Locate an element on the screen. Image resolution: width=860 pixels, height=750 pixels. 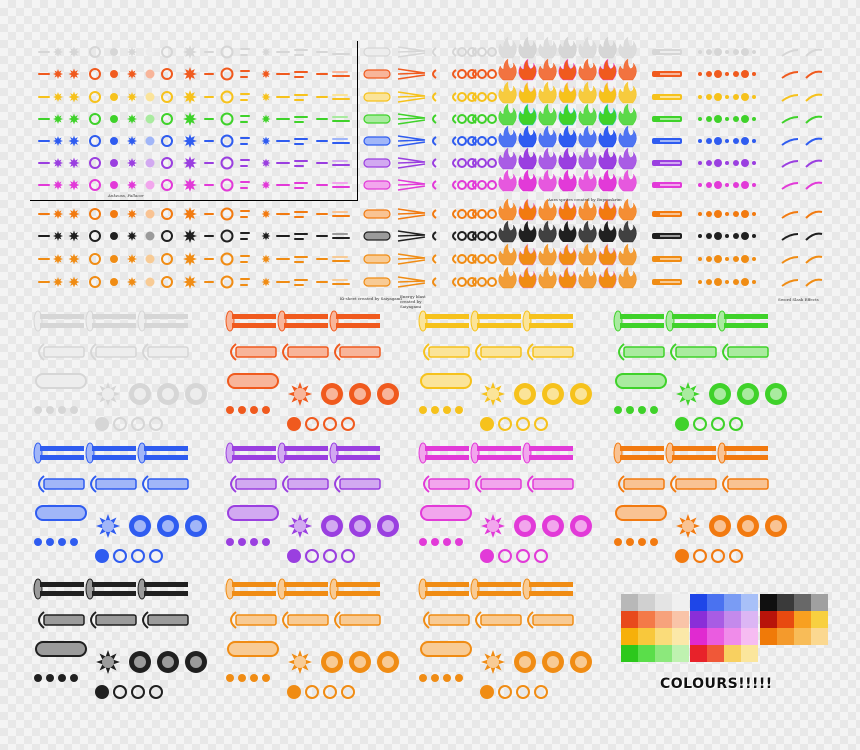
credit-ki-sheet: Ki-sheet created by Saiyagami is located at coordinates (371, 298).